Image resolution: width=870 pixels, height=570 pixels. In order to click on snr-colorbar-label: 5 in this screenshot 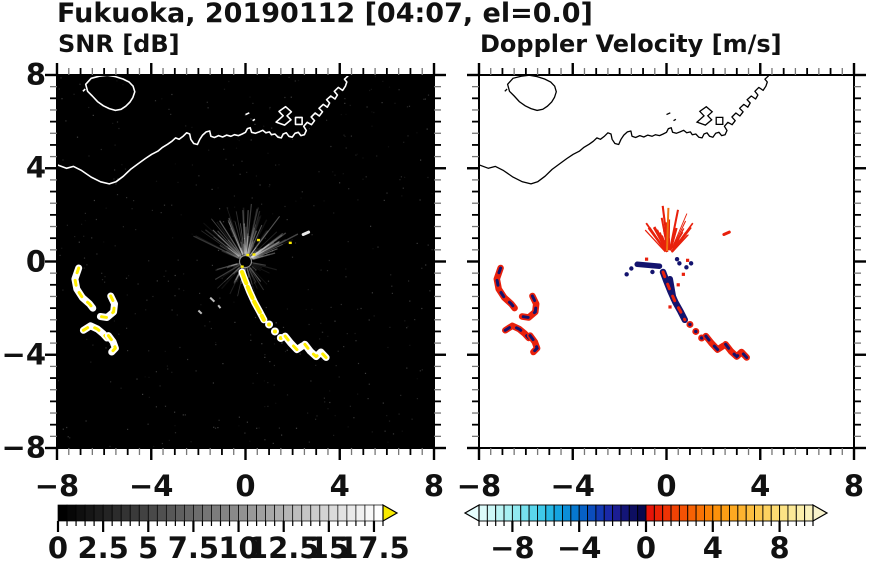, I will do `click(148, 548)`.